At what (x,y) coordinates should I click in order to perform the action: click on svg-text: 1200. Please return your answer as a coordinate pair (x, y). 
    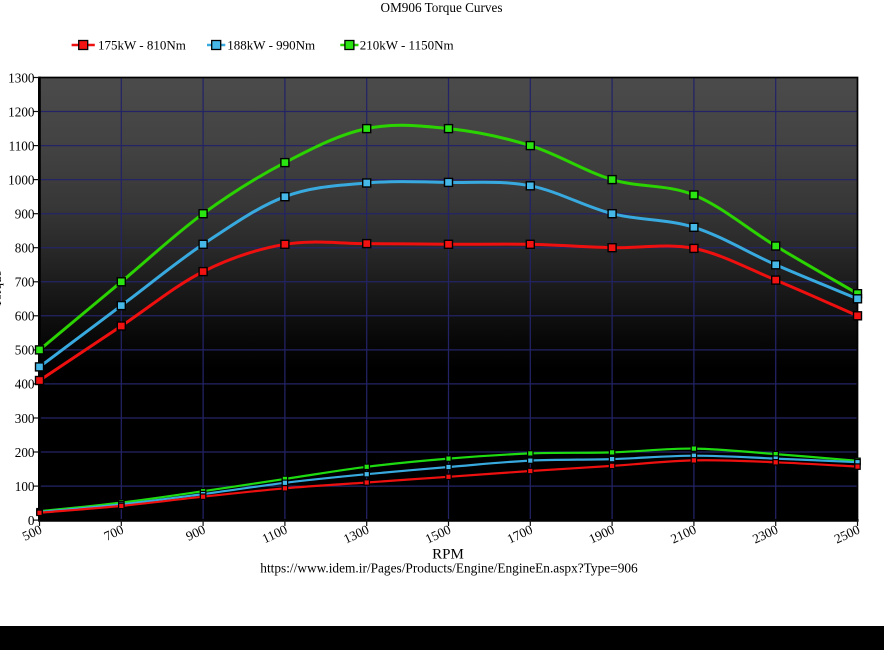
    Looking at the image, I should click on (21, 111).